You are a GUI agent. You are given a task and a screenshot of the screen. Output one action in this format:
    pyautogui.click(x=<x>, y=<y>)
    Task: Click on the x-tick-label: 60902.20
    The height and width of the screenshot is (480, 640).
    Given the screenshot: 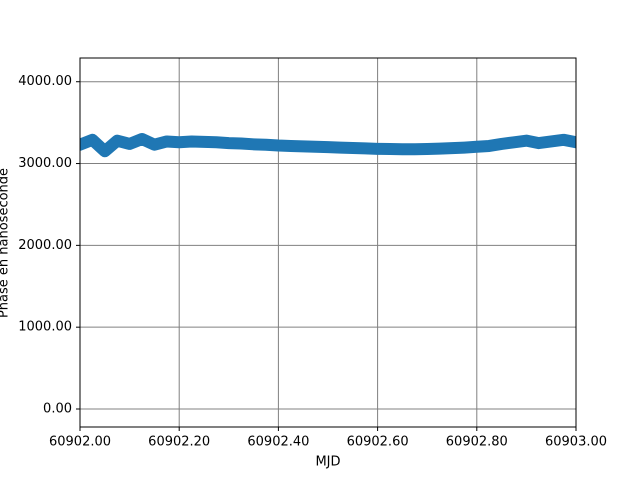 What is the action you would take?
    pyautogui.click(x=179, y=442)
    